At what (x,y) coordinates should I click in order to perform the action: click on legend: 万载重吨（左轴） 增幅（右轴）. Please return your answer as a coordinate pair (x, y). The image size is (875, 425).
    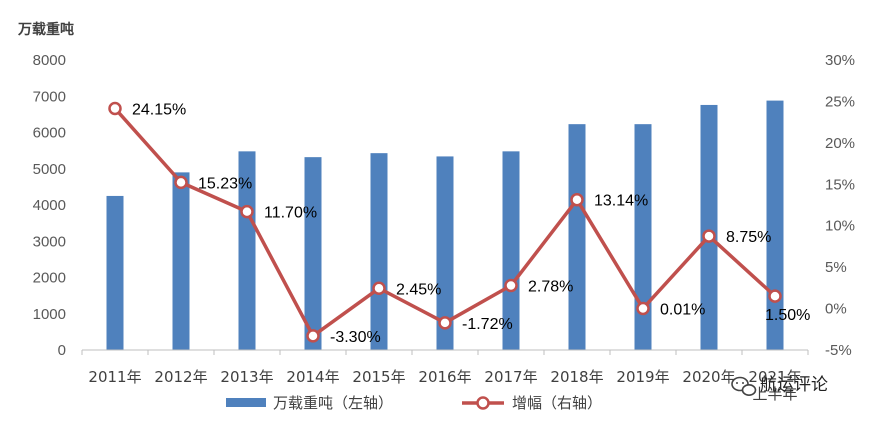
    Looking at the image, I should click on (414, 403).